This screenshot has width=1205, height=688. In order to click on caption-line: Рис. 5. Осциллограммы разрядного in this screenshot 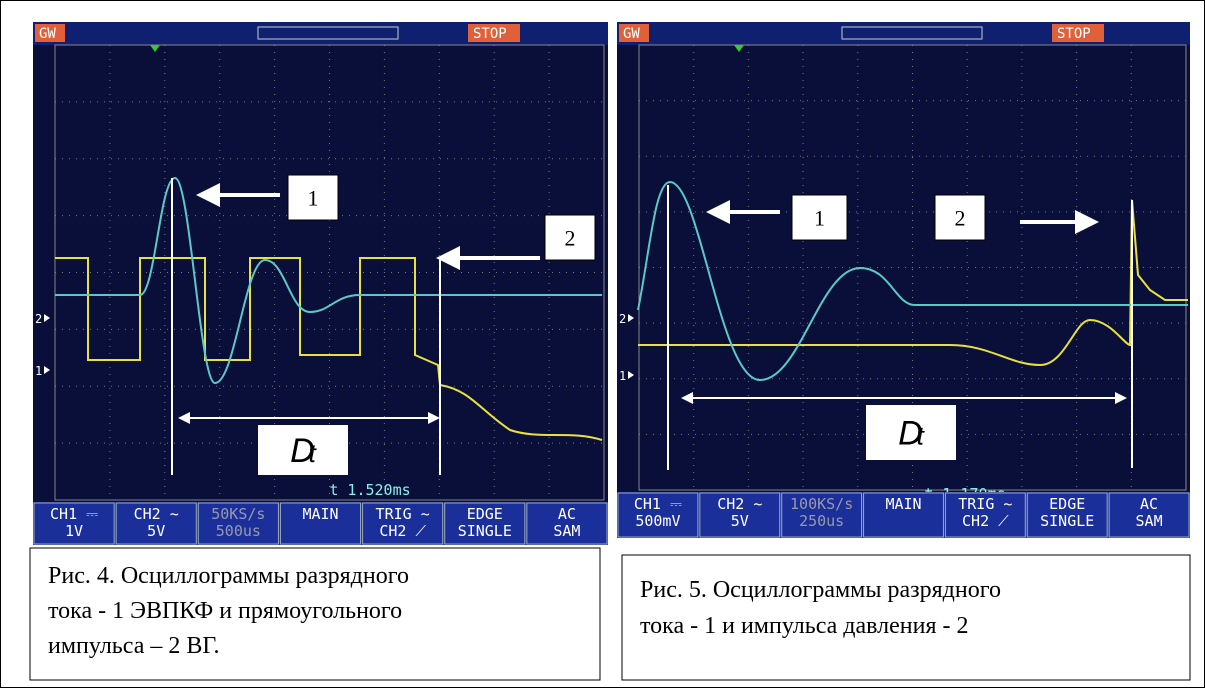, I will do `click(820, 590)`.